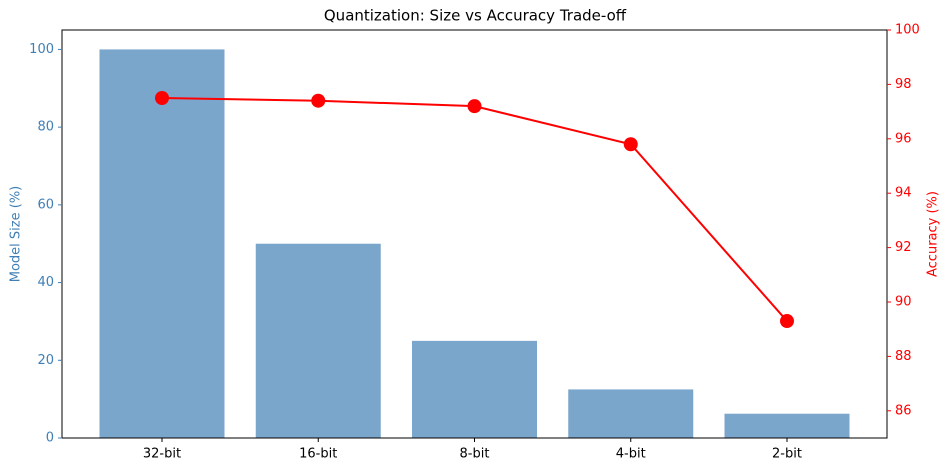 The height and width of the screenshot is (470, 950). What do you see at coordinates (903, 138) in the screenshot?
I see `y2-tick-label: 96` at bounding box center [903, 138].